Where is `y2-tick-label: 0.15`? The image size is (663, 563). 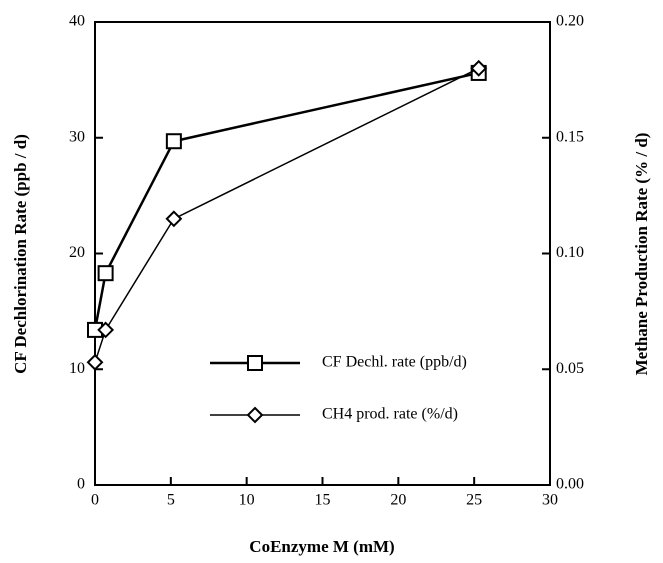
y2-tick-label: 0.15 is located at coordinates (570, 136).